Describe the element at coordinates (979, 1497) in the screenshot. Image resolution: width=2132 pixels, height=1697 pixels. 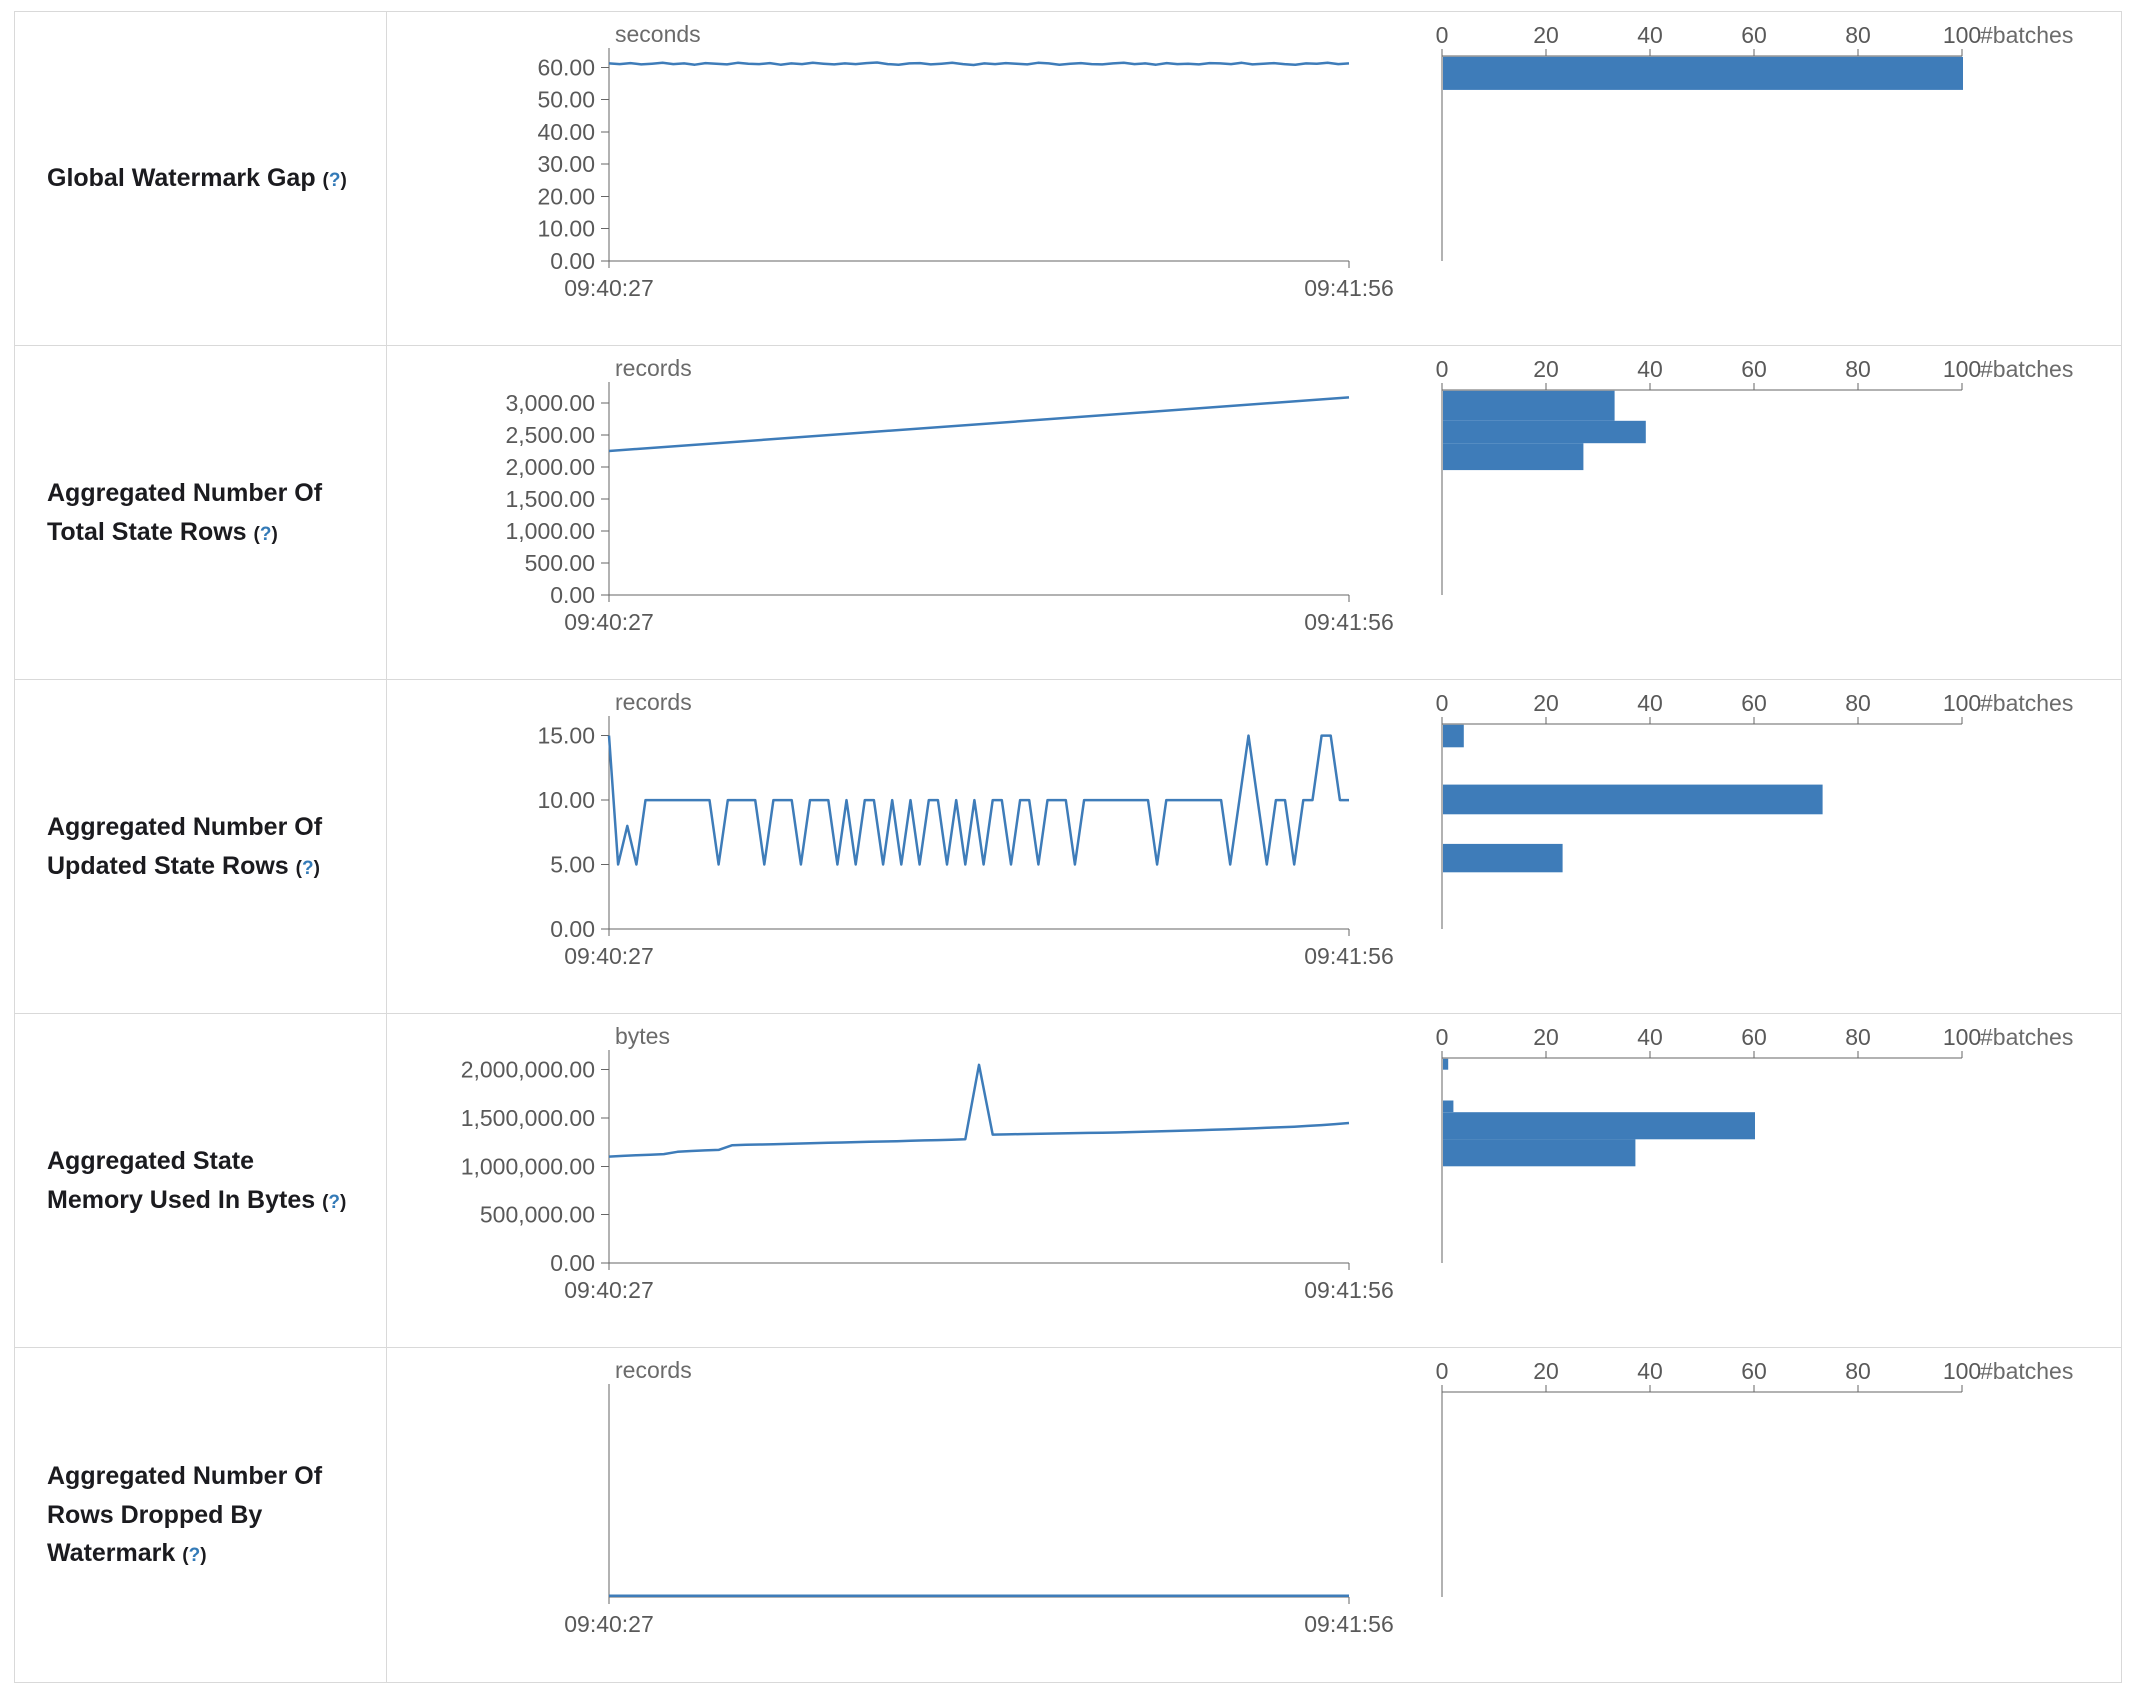
I see `timeline-chart: records 09:40:27 09:41:56` at that location.